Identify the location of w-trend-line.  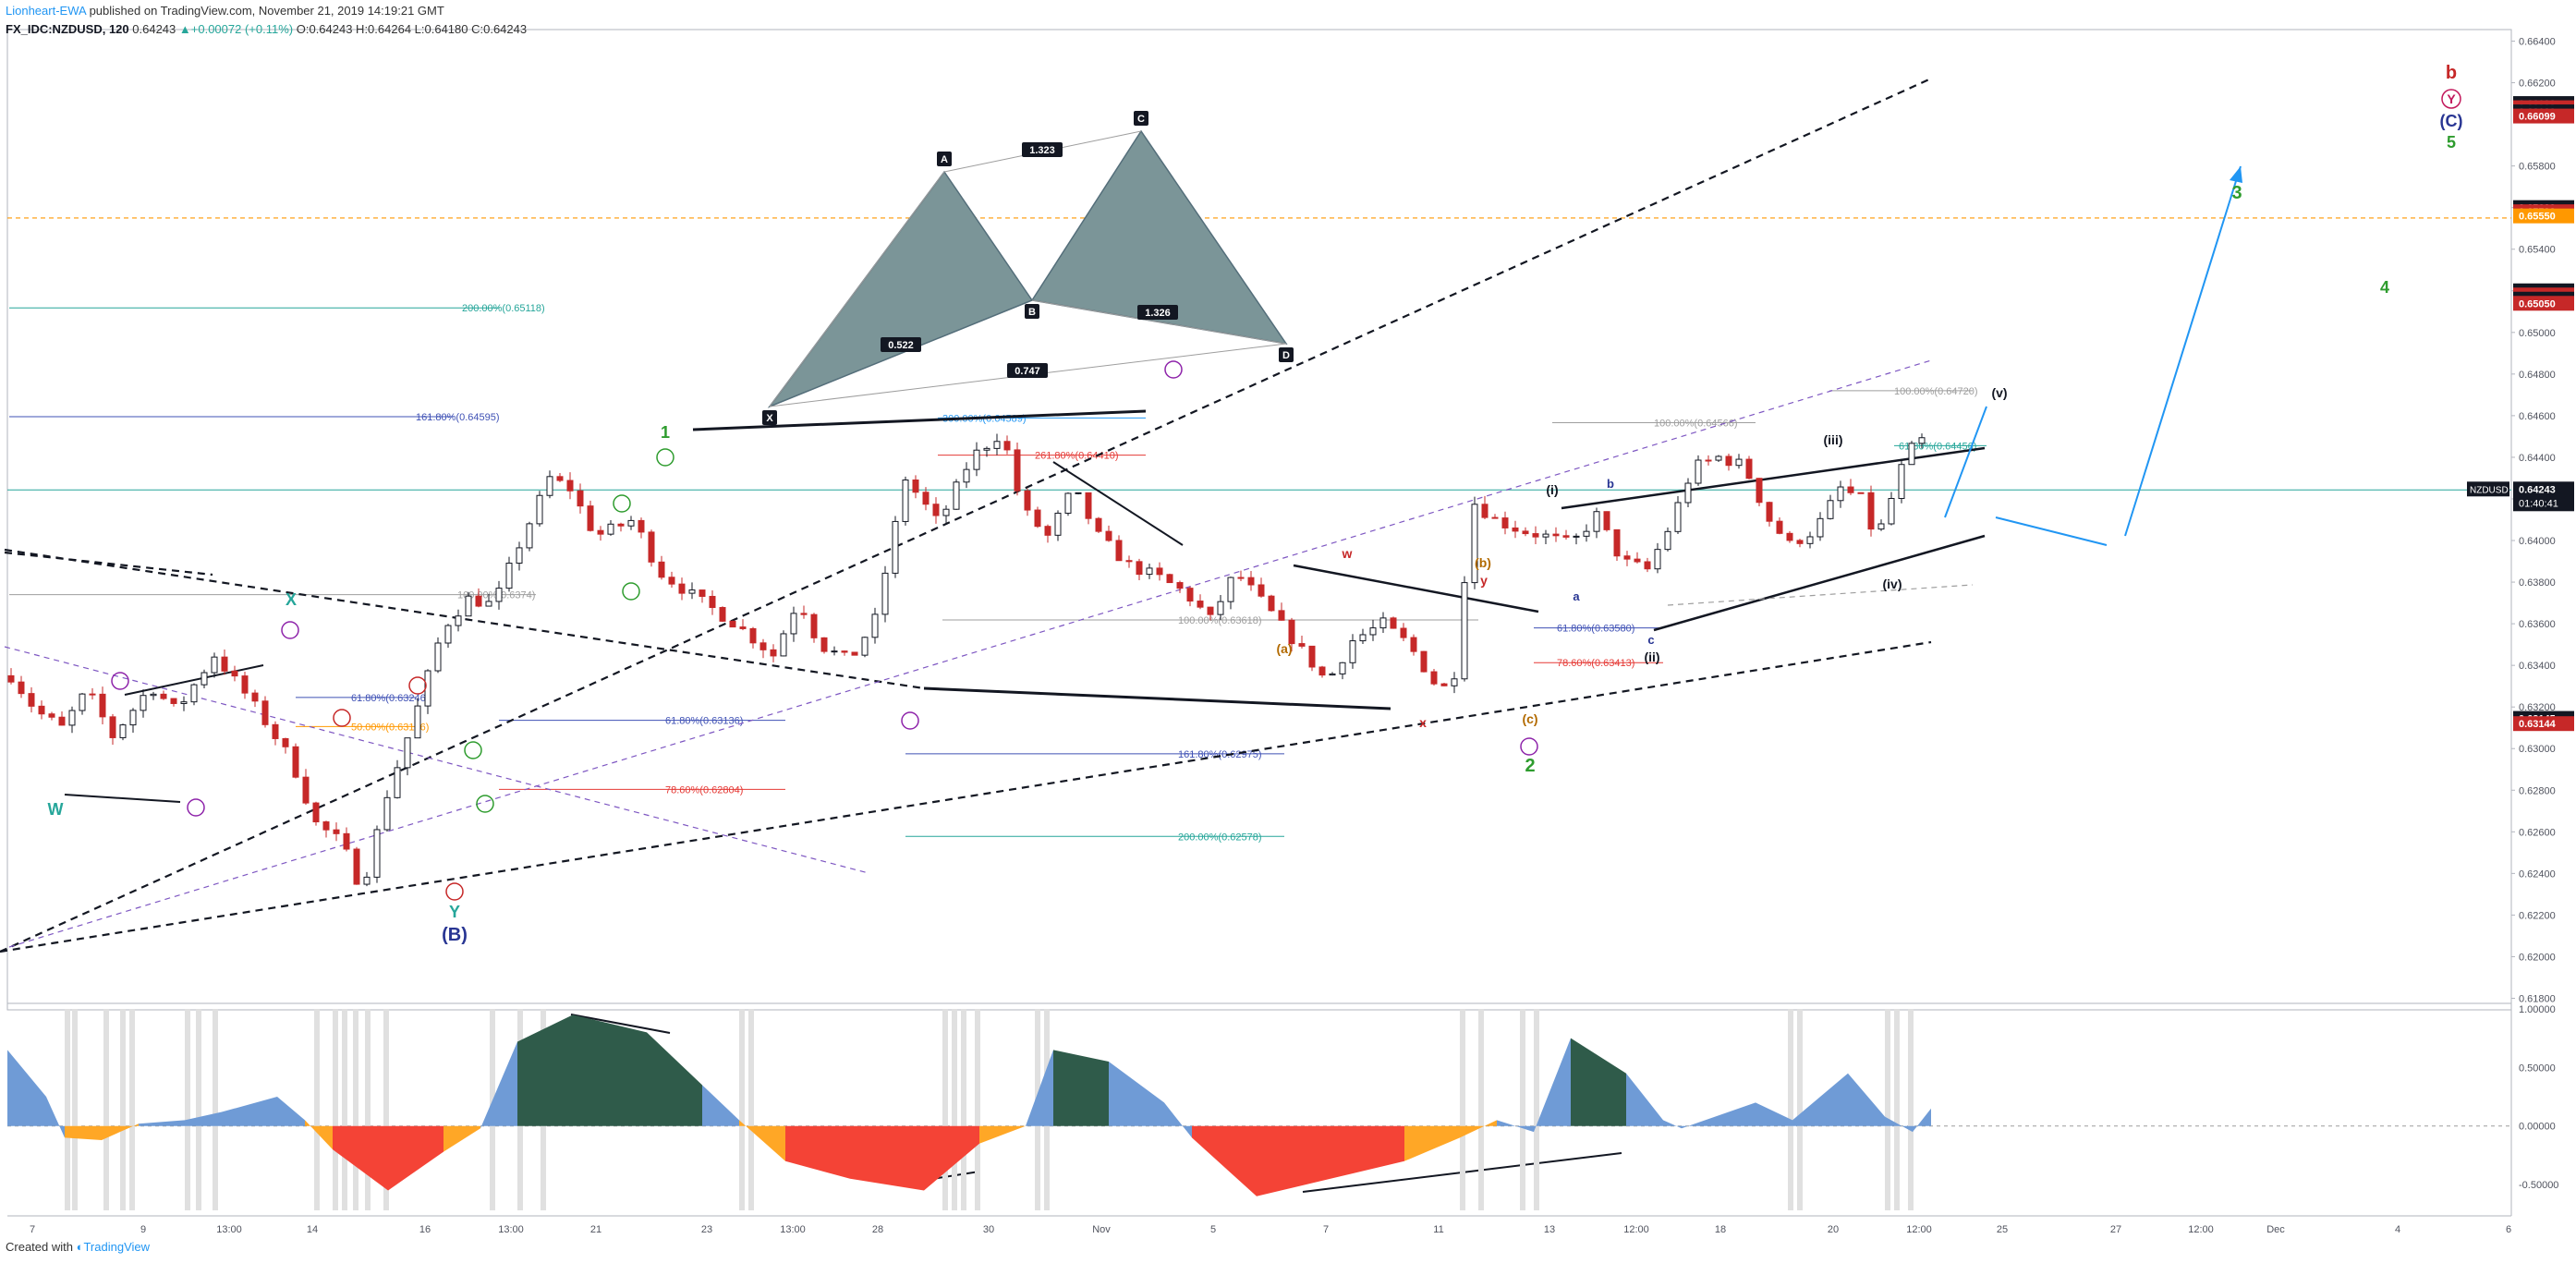
(1416, 588).